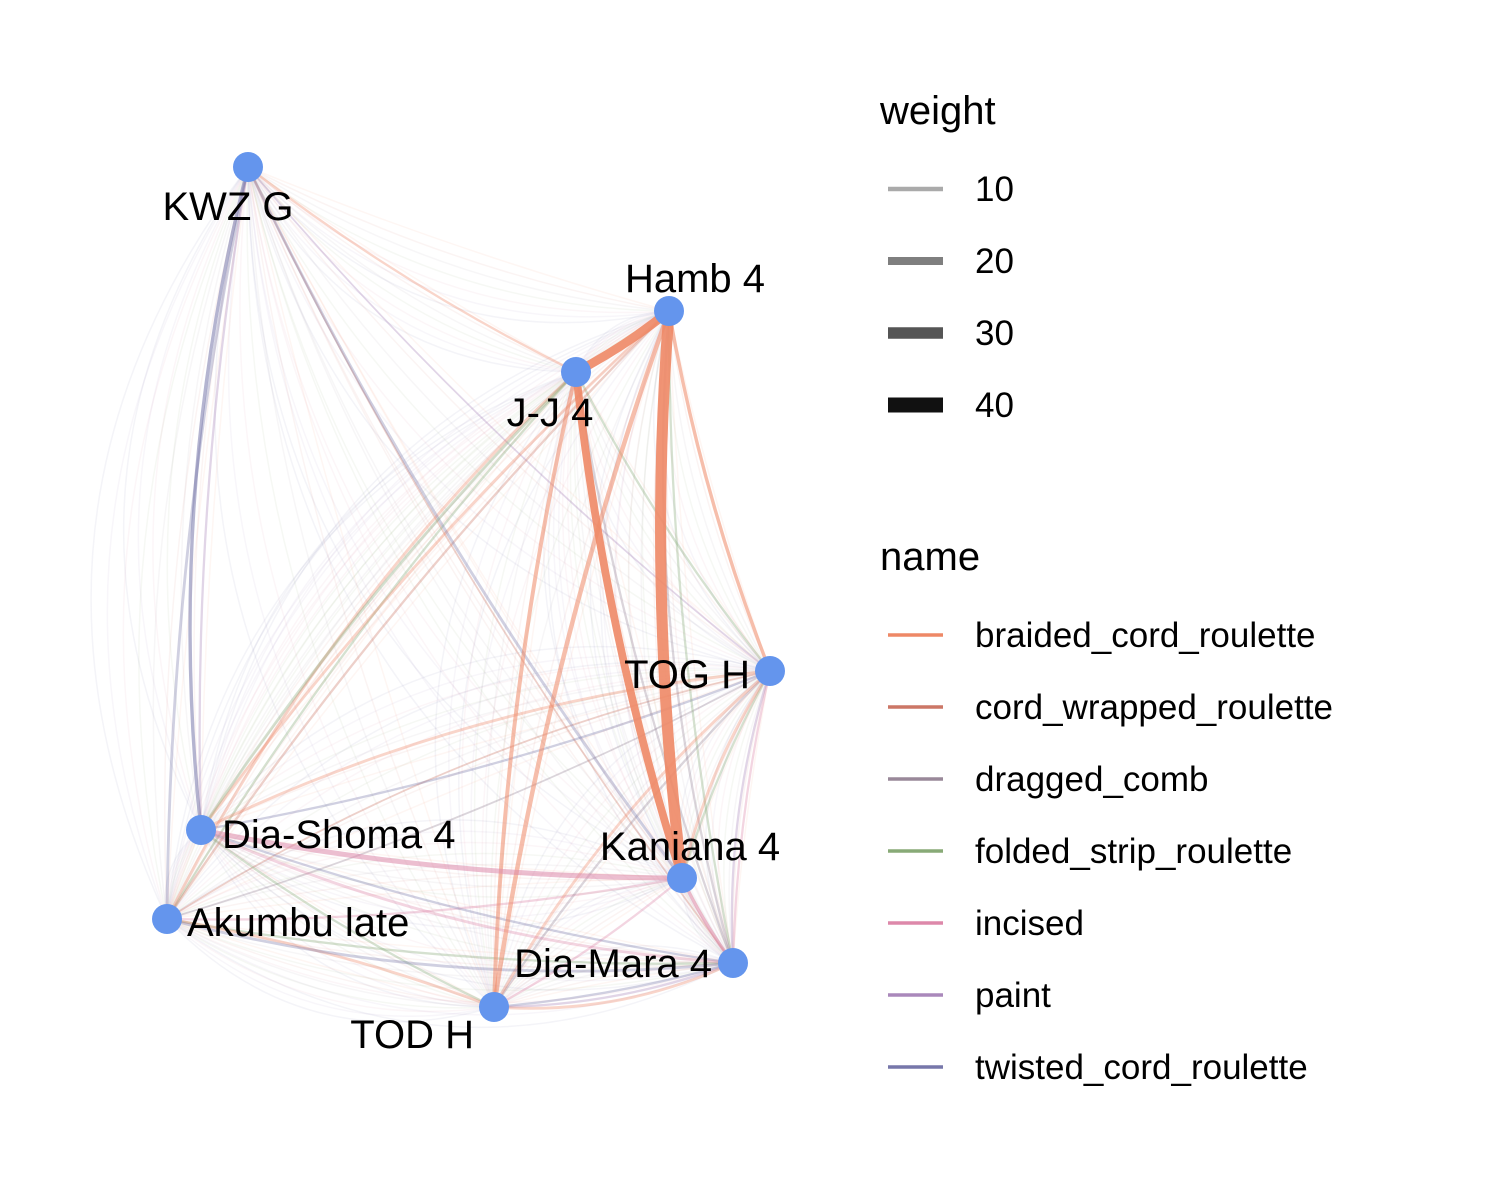 The height and width of the screenshot is (1200, 1500). What do you see at coordinates (930, 557) in the screenshot?
I see `legend-name-title: name` at bounding box center [930, 557].